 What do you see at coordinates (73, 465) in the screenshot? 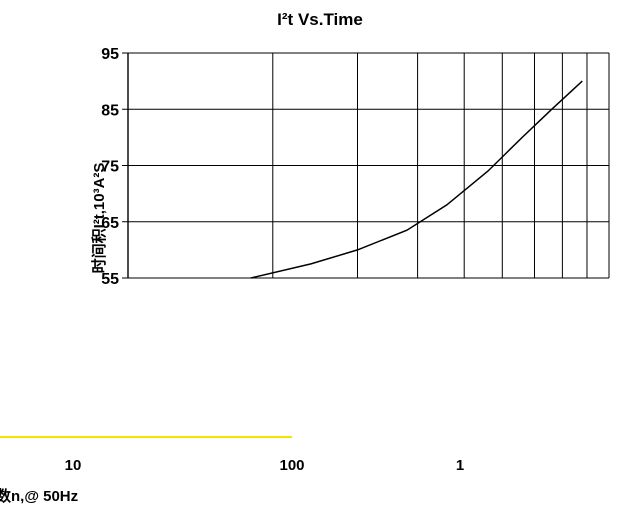
I see `x-tick-label: 10` at bounding box center [73, 465].